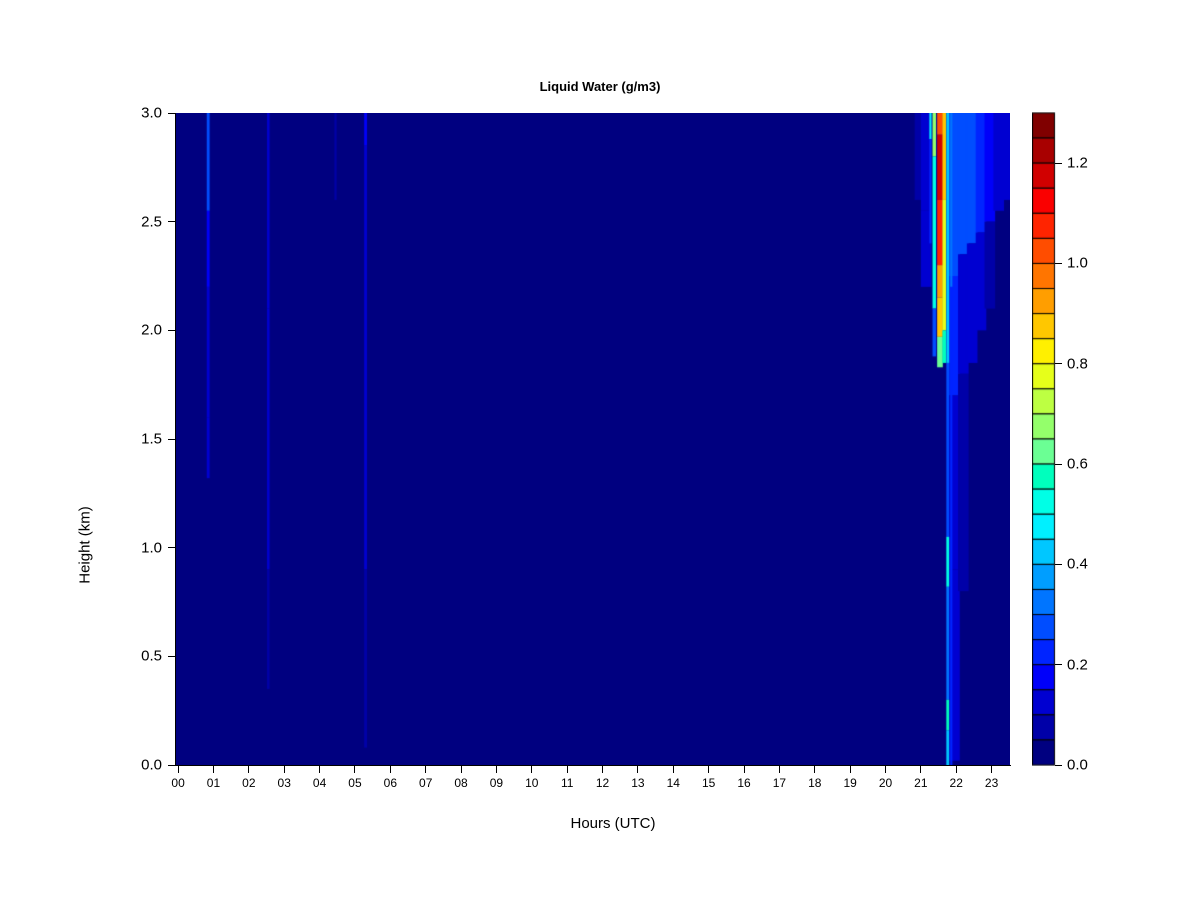 The image size is (1200, 900). I want to click on x-tick-label: 10, so click(532, 783).